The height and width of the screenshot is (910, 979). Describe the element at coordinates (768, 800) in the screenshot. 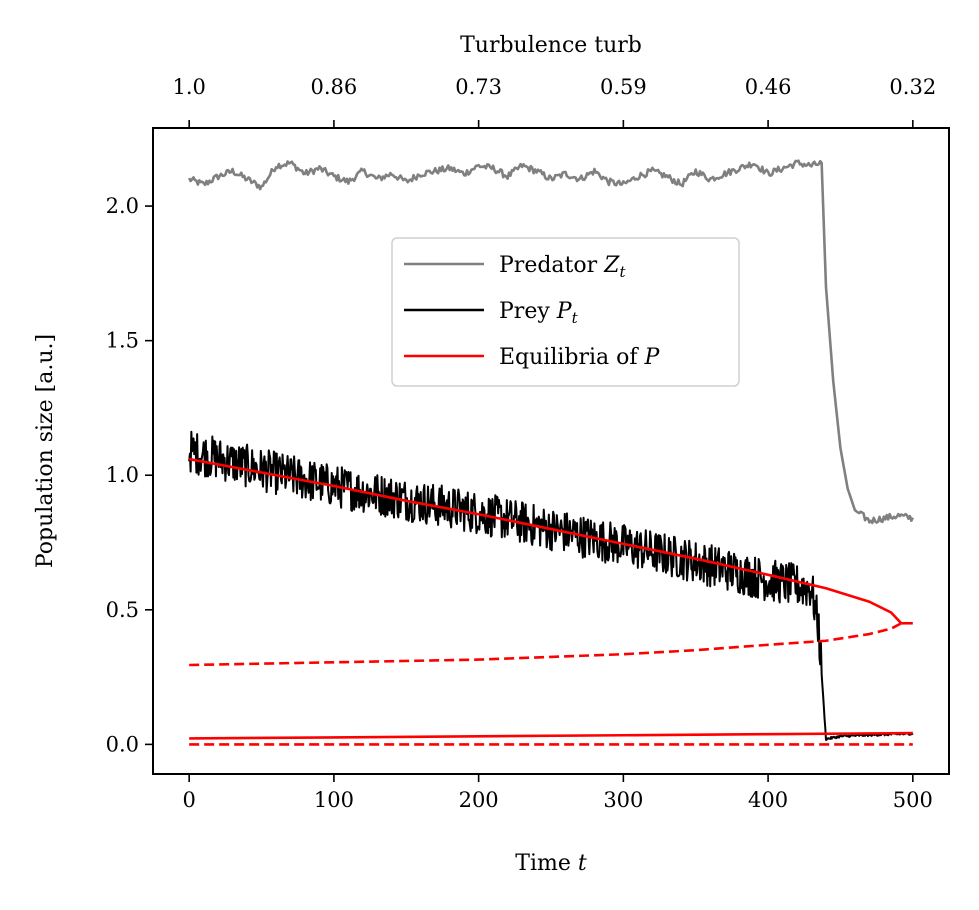

I see `x-tick-label: 400` at that location.